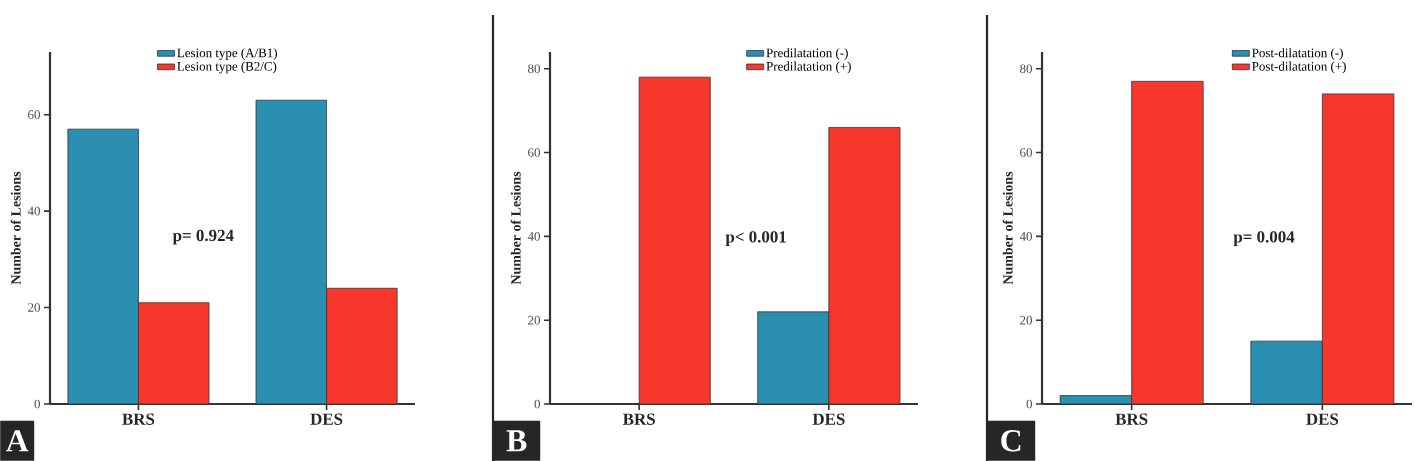  Describe the element at coordinates (516, 441) in the screenshot. I see `text: B` at that location.